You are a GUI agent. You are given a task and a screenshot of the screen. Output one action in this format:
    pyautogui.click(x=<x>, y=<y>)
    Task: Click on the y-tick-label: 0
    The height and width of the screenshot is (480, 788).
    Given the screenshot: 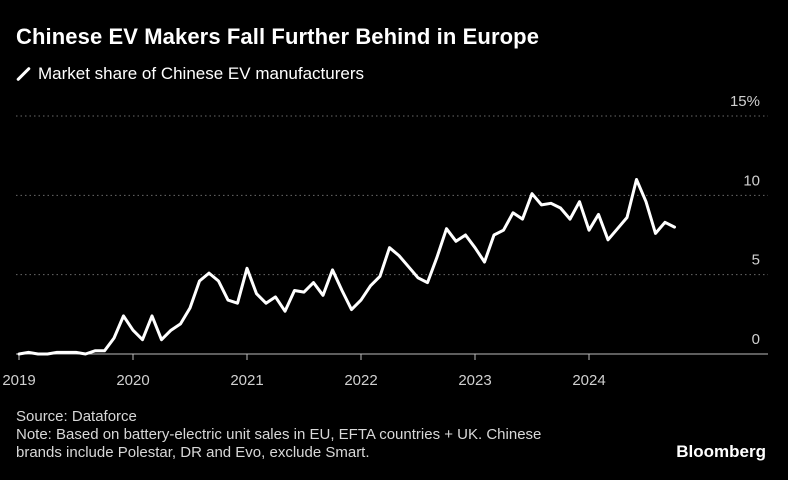 What is the action you would take?
    pyautogui.click(x=756, y=339)
    